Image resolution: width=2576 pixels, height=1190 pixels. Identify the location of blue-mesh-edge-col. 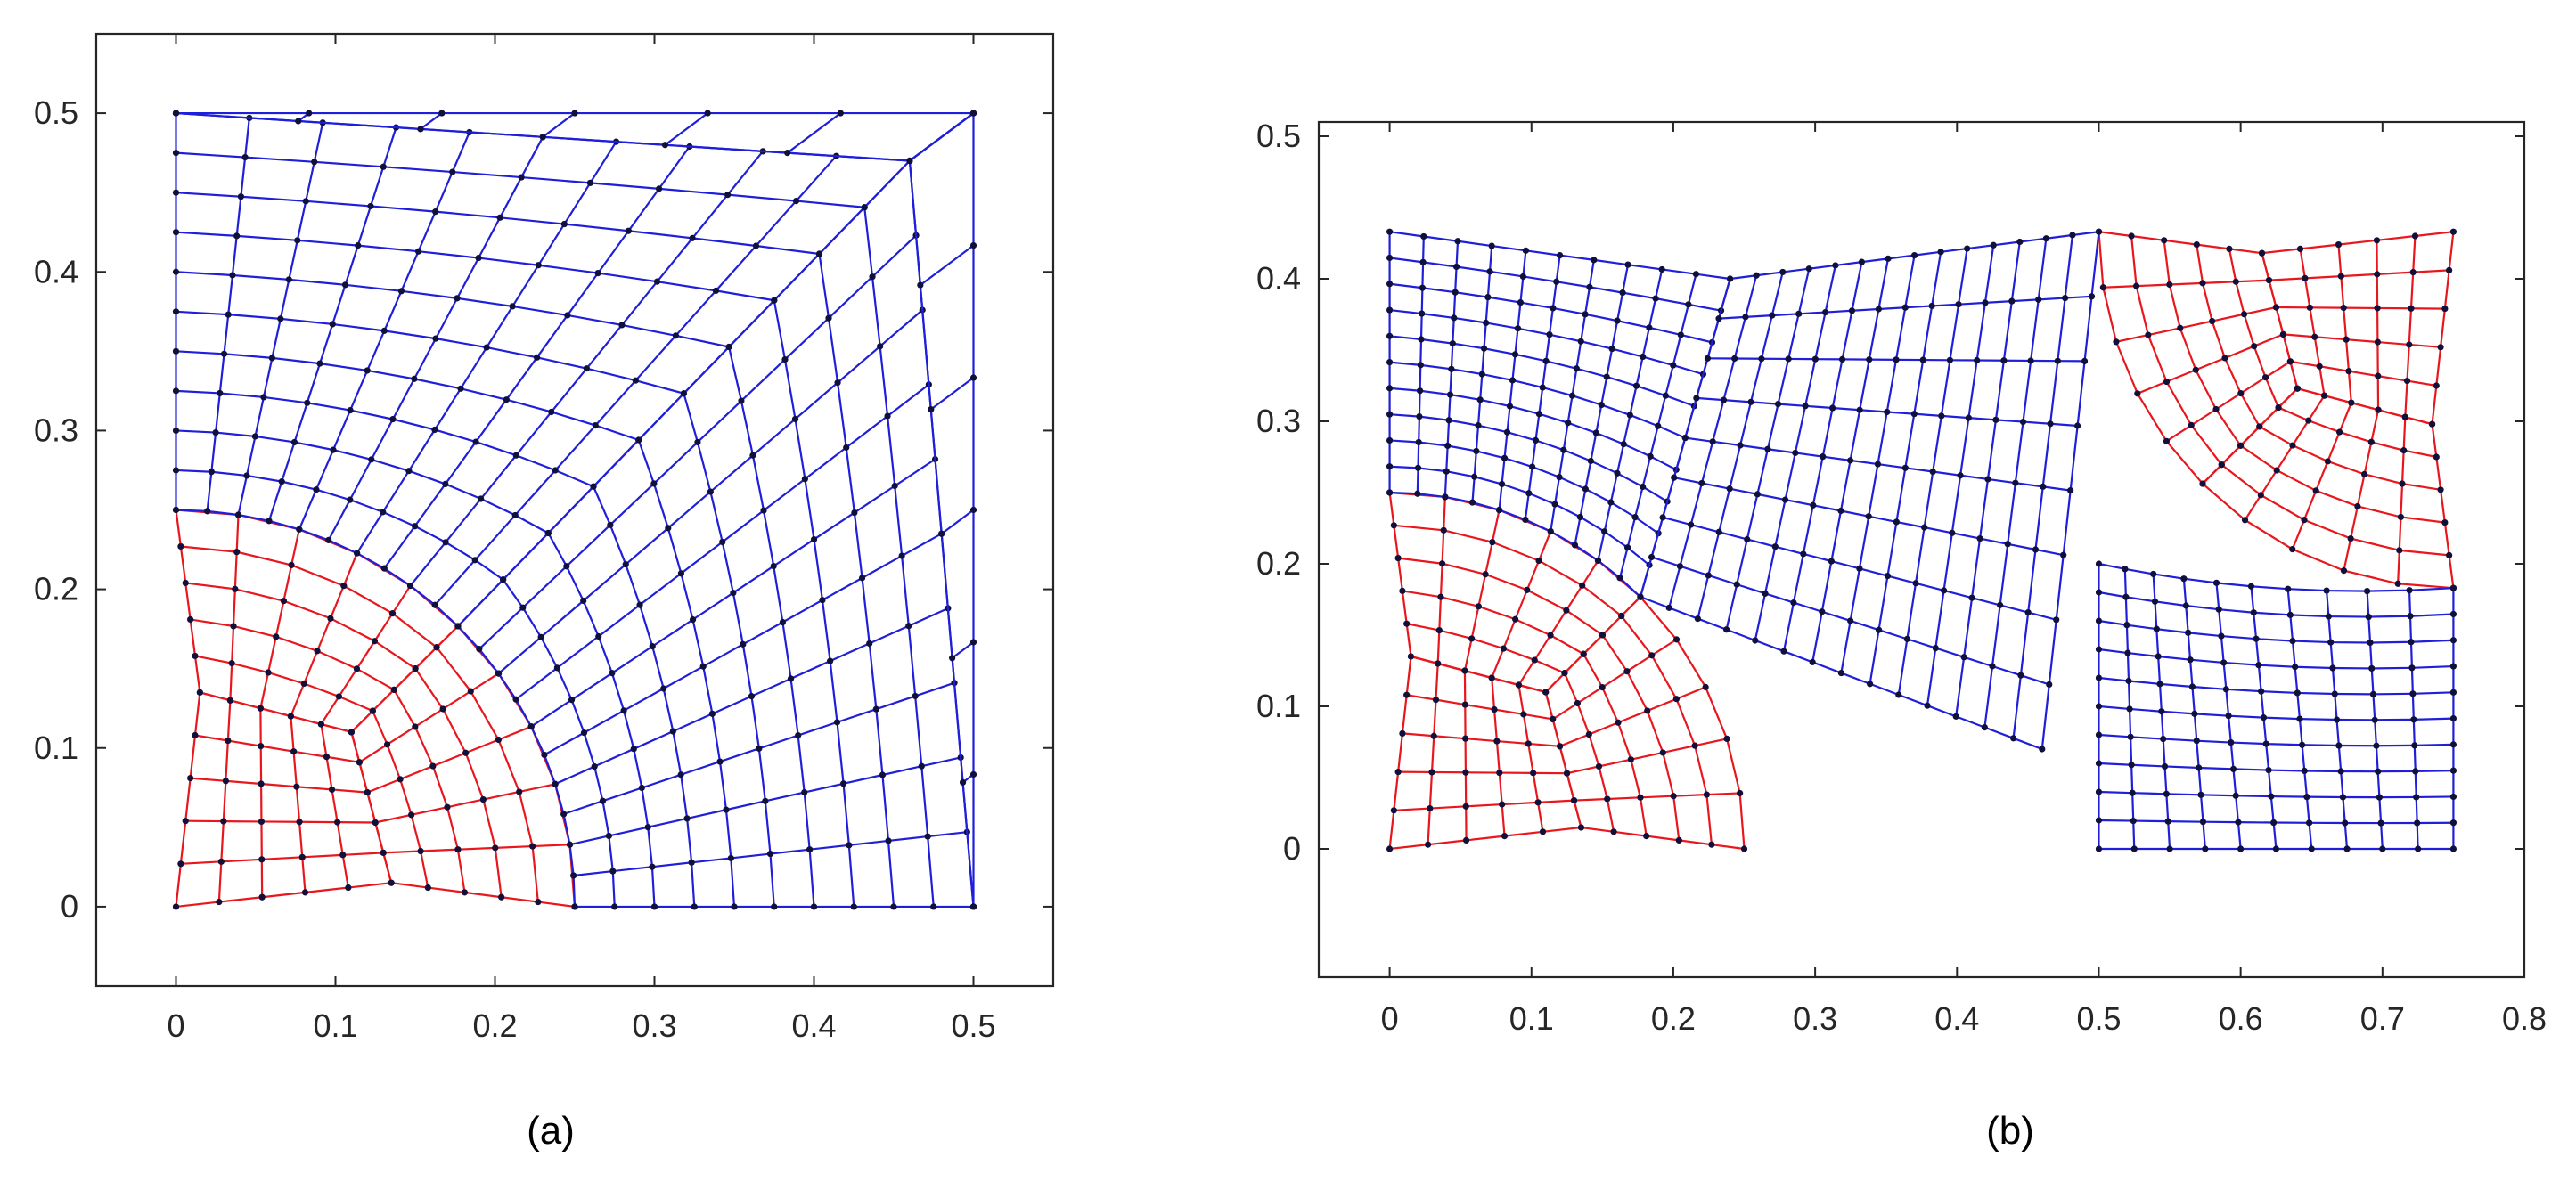
(431, 121).